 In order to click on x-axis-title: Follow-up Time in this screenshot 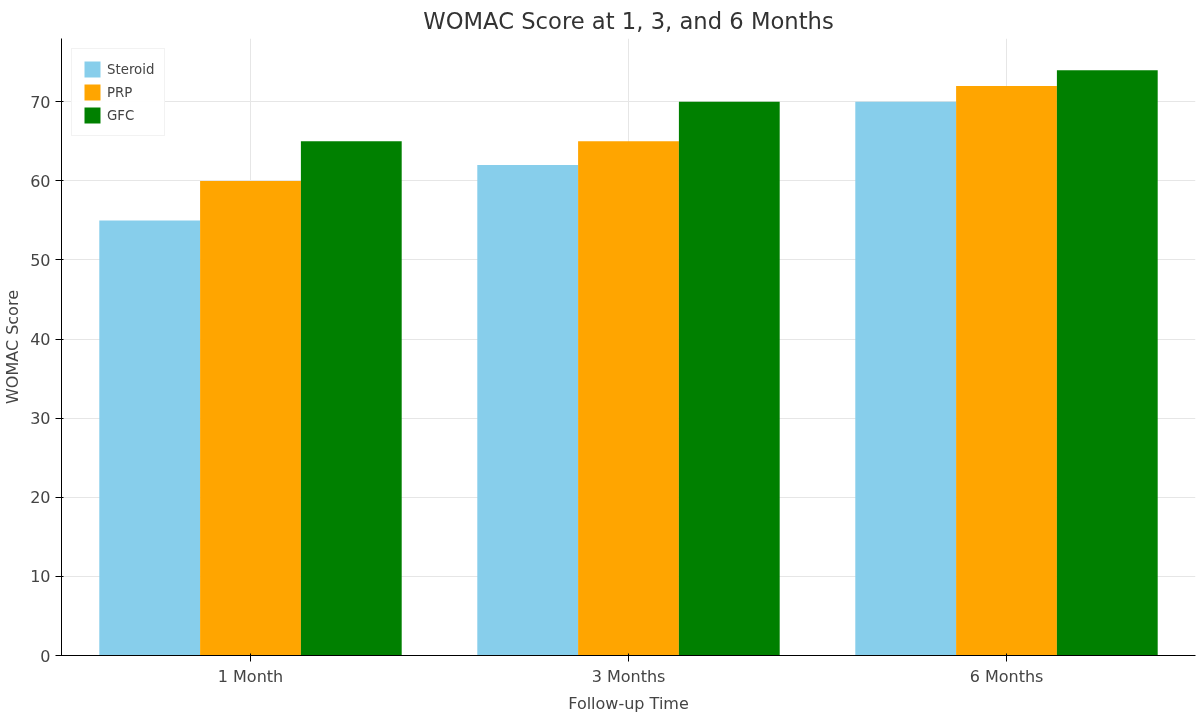, I will do `click(628, 703)`.